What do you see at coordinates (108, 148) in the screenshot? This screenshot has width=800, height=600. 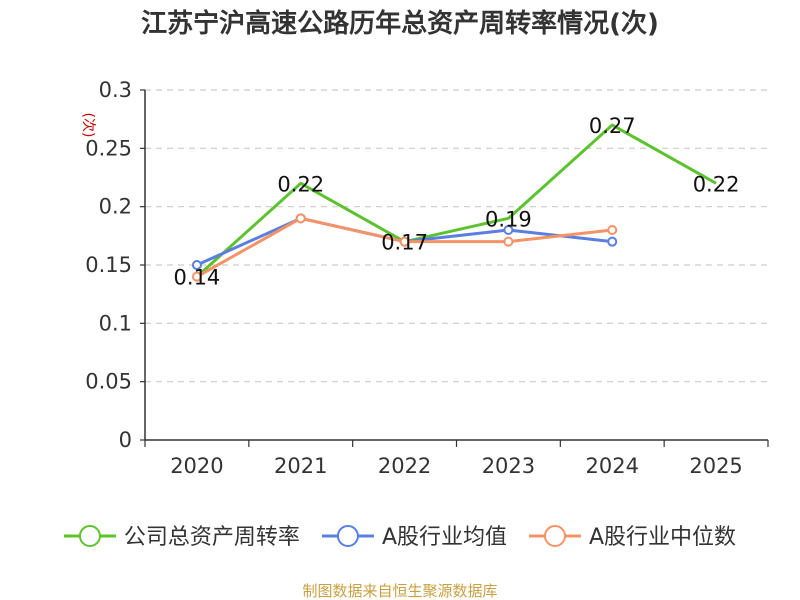 I see `y-tick-label: 0.25` at bounding box center [108, 148].